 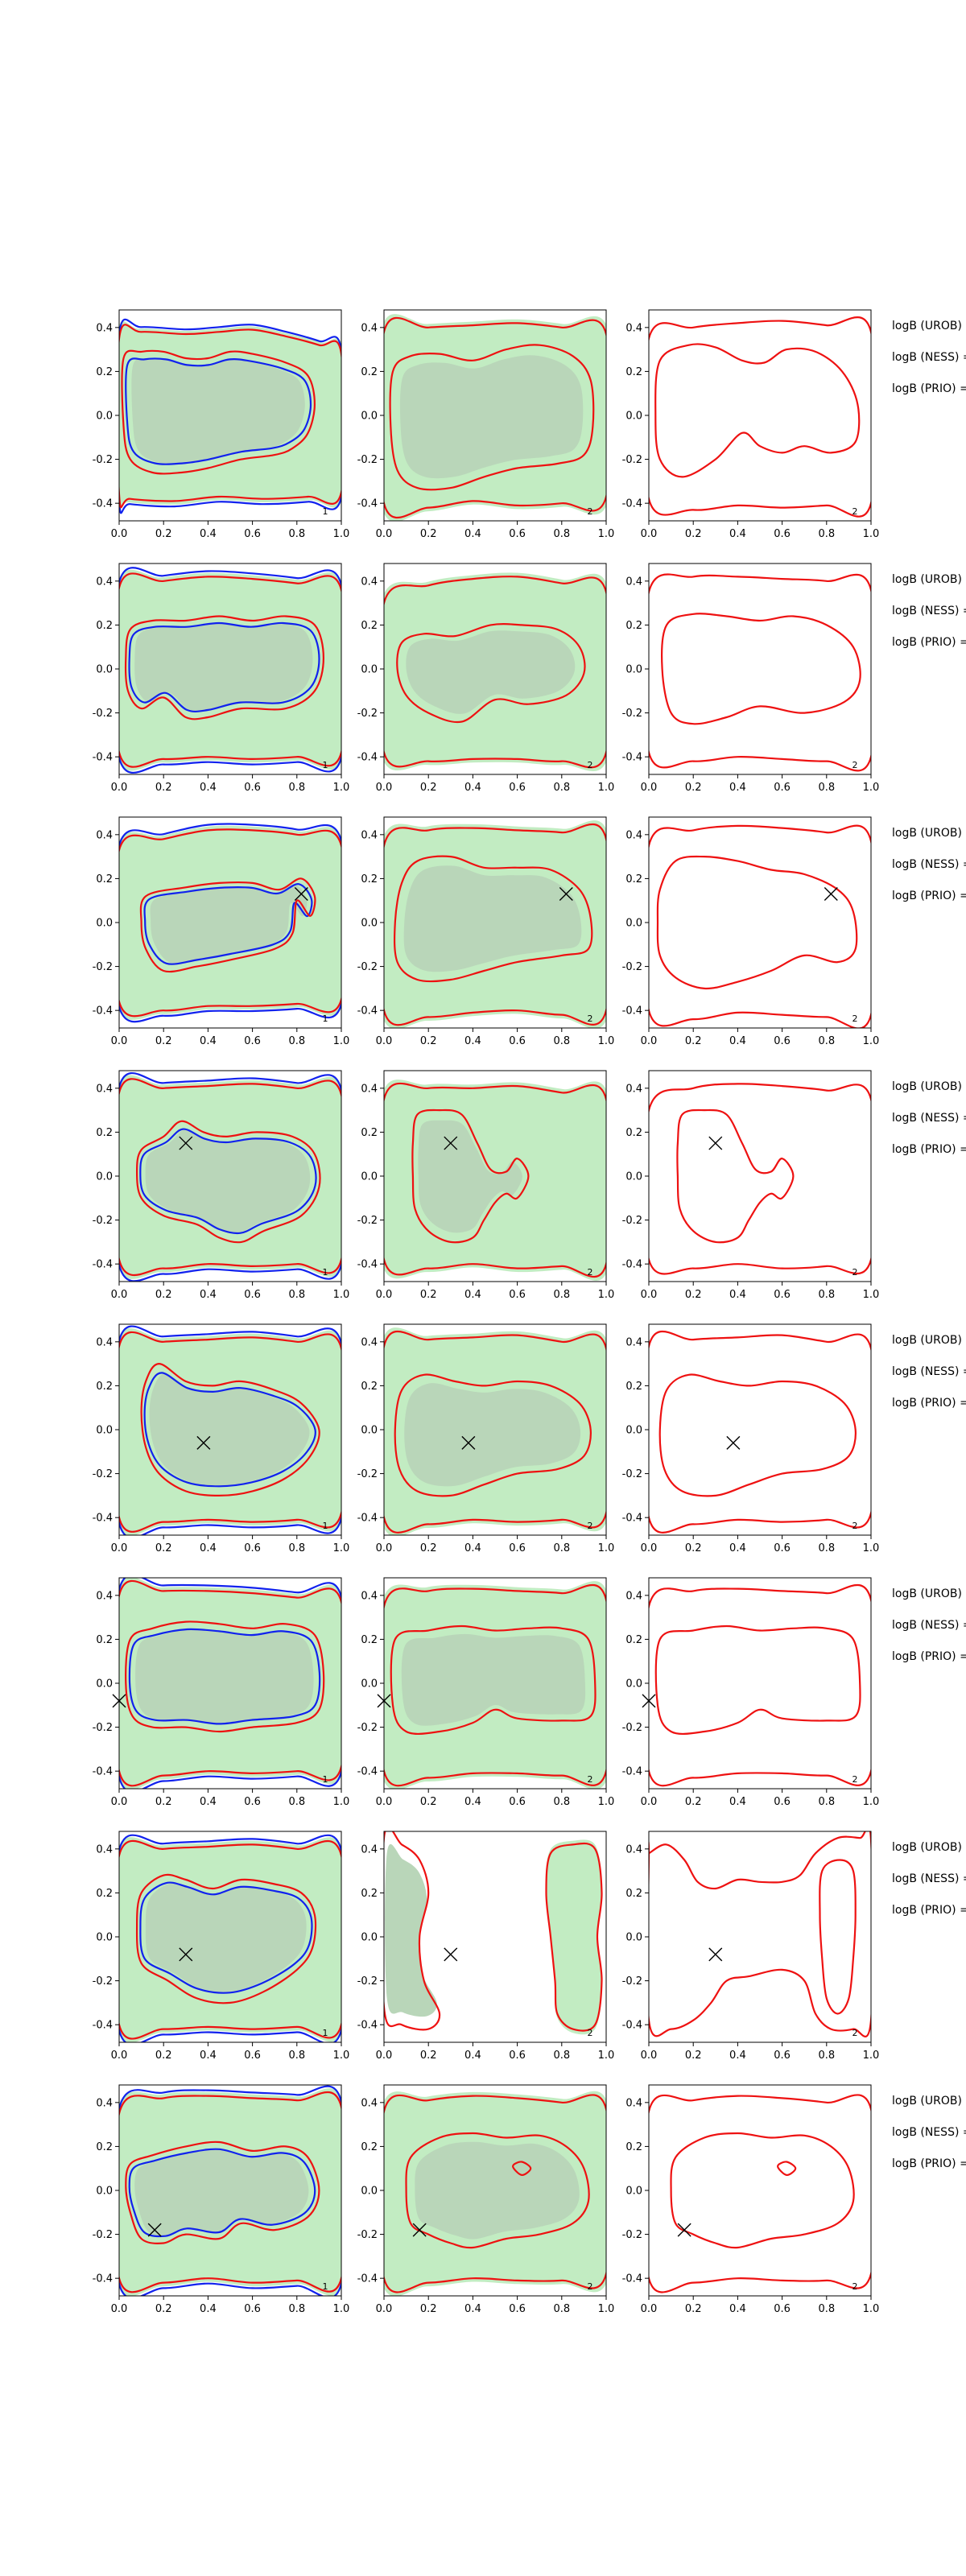 I want to click on axes-frame, so click(x=760, y=1684).